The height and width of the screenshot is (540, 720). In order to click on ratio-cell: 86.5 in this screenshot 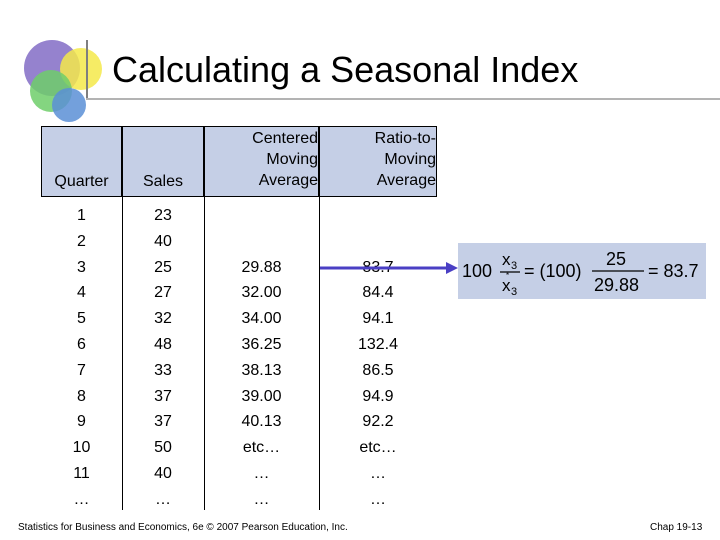, I will do `click(378, 370)`.